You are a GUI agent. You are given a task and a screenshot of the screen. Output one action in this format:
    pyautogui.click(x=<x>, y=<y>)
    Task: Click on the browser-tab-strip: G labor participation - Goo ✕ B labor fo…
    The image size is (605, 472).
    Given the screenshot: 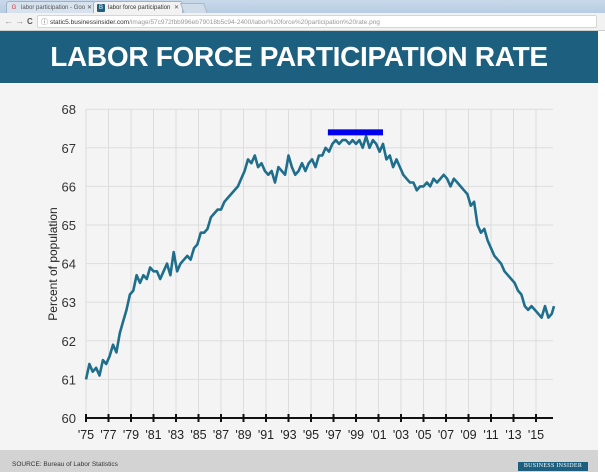 What is the action you would take?
    pyautogui.click(x=302, y=7)
    